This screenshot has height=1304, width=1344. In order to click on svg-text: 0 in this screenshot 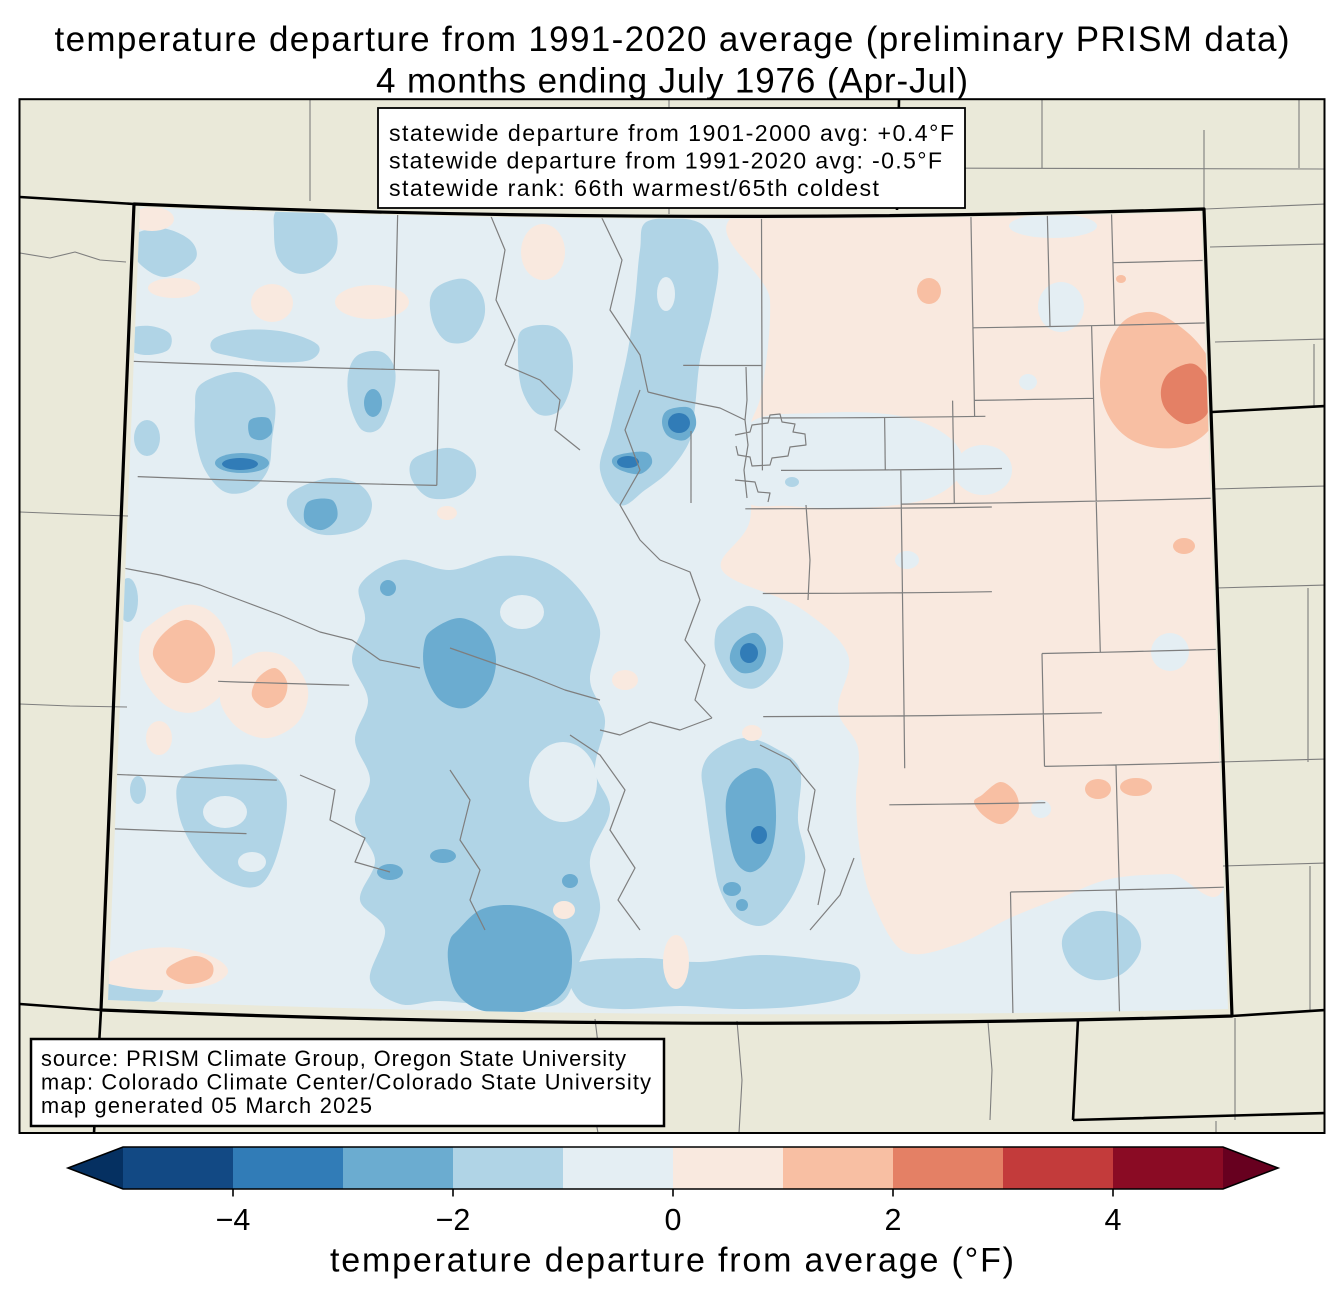, I will do `click(673, 1220)`.